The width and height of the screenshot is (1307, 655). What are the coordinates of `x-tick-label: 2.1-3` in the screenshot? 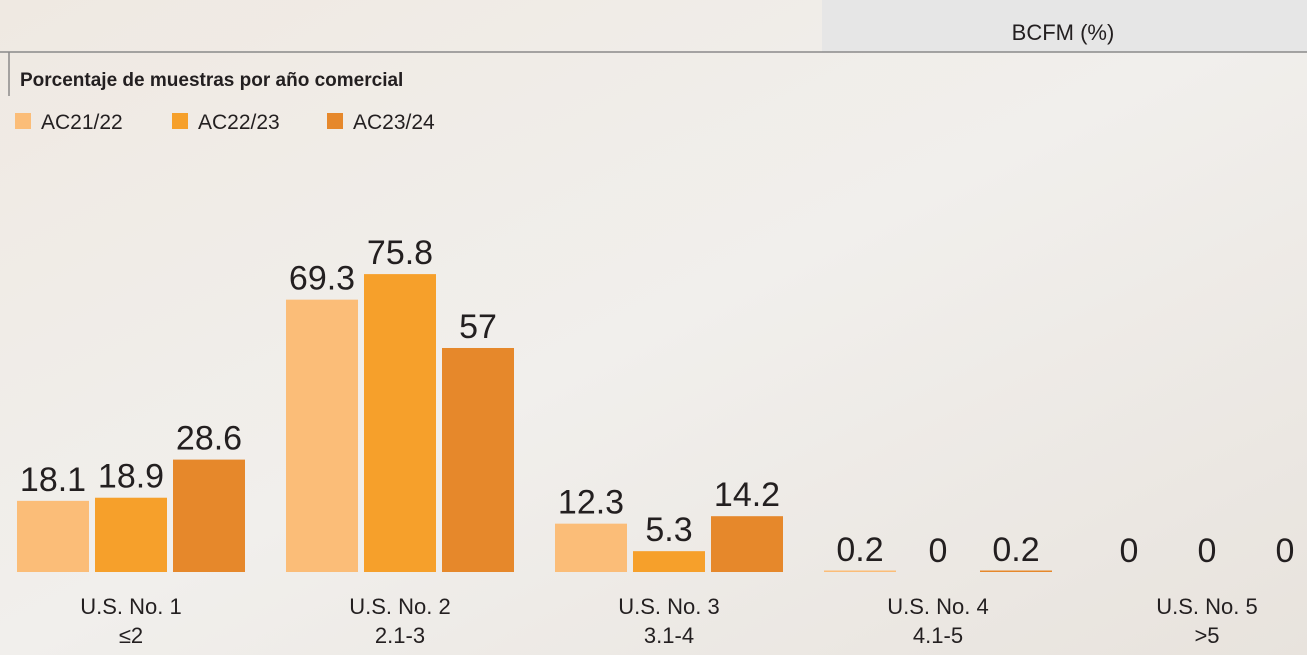 It's located at (400, 635).